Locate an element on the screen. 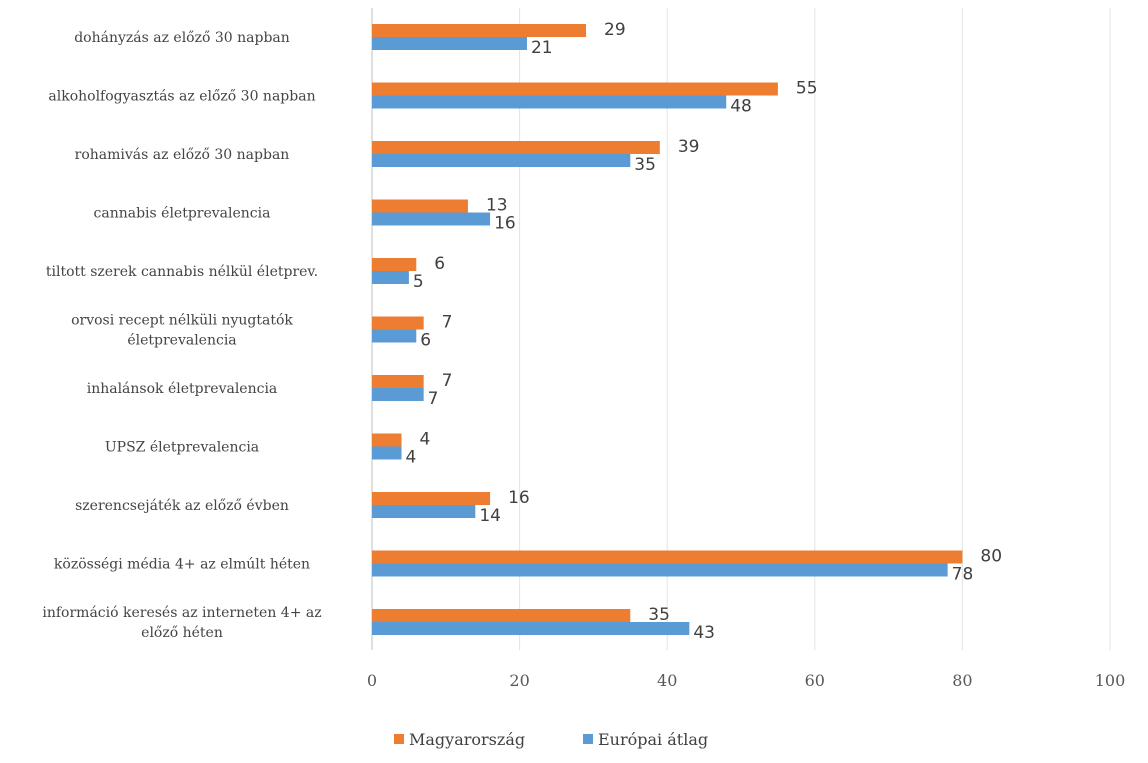 This screenshot has height=763, width=1148. value-label: 48 is located at coordinates (741, 107).